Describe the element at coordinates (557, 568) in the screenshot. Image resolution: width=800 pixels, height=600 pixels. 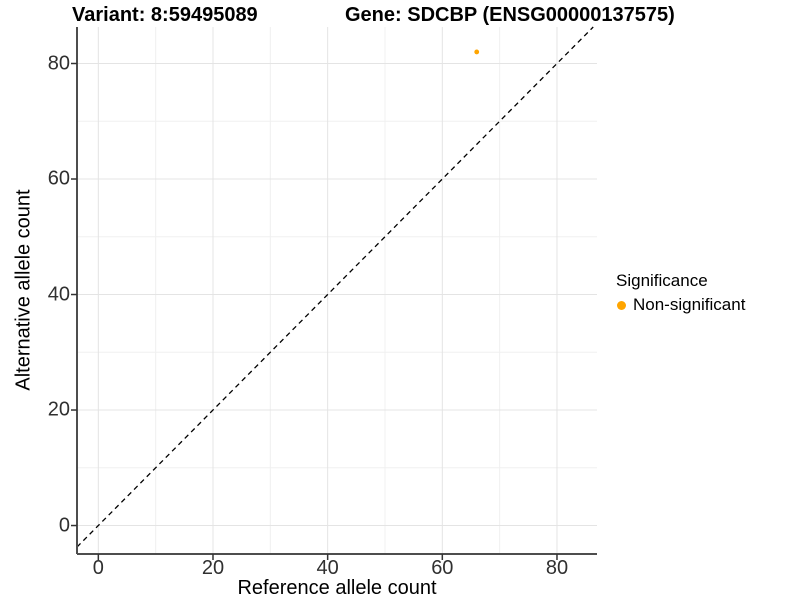
I see `x-tick-label: 80` at that location.